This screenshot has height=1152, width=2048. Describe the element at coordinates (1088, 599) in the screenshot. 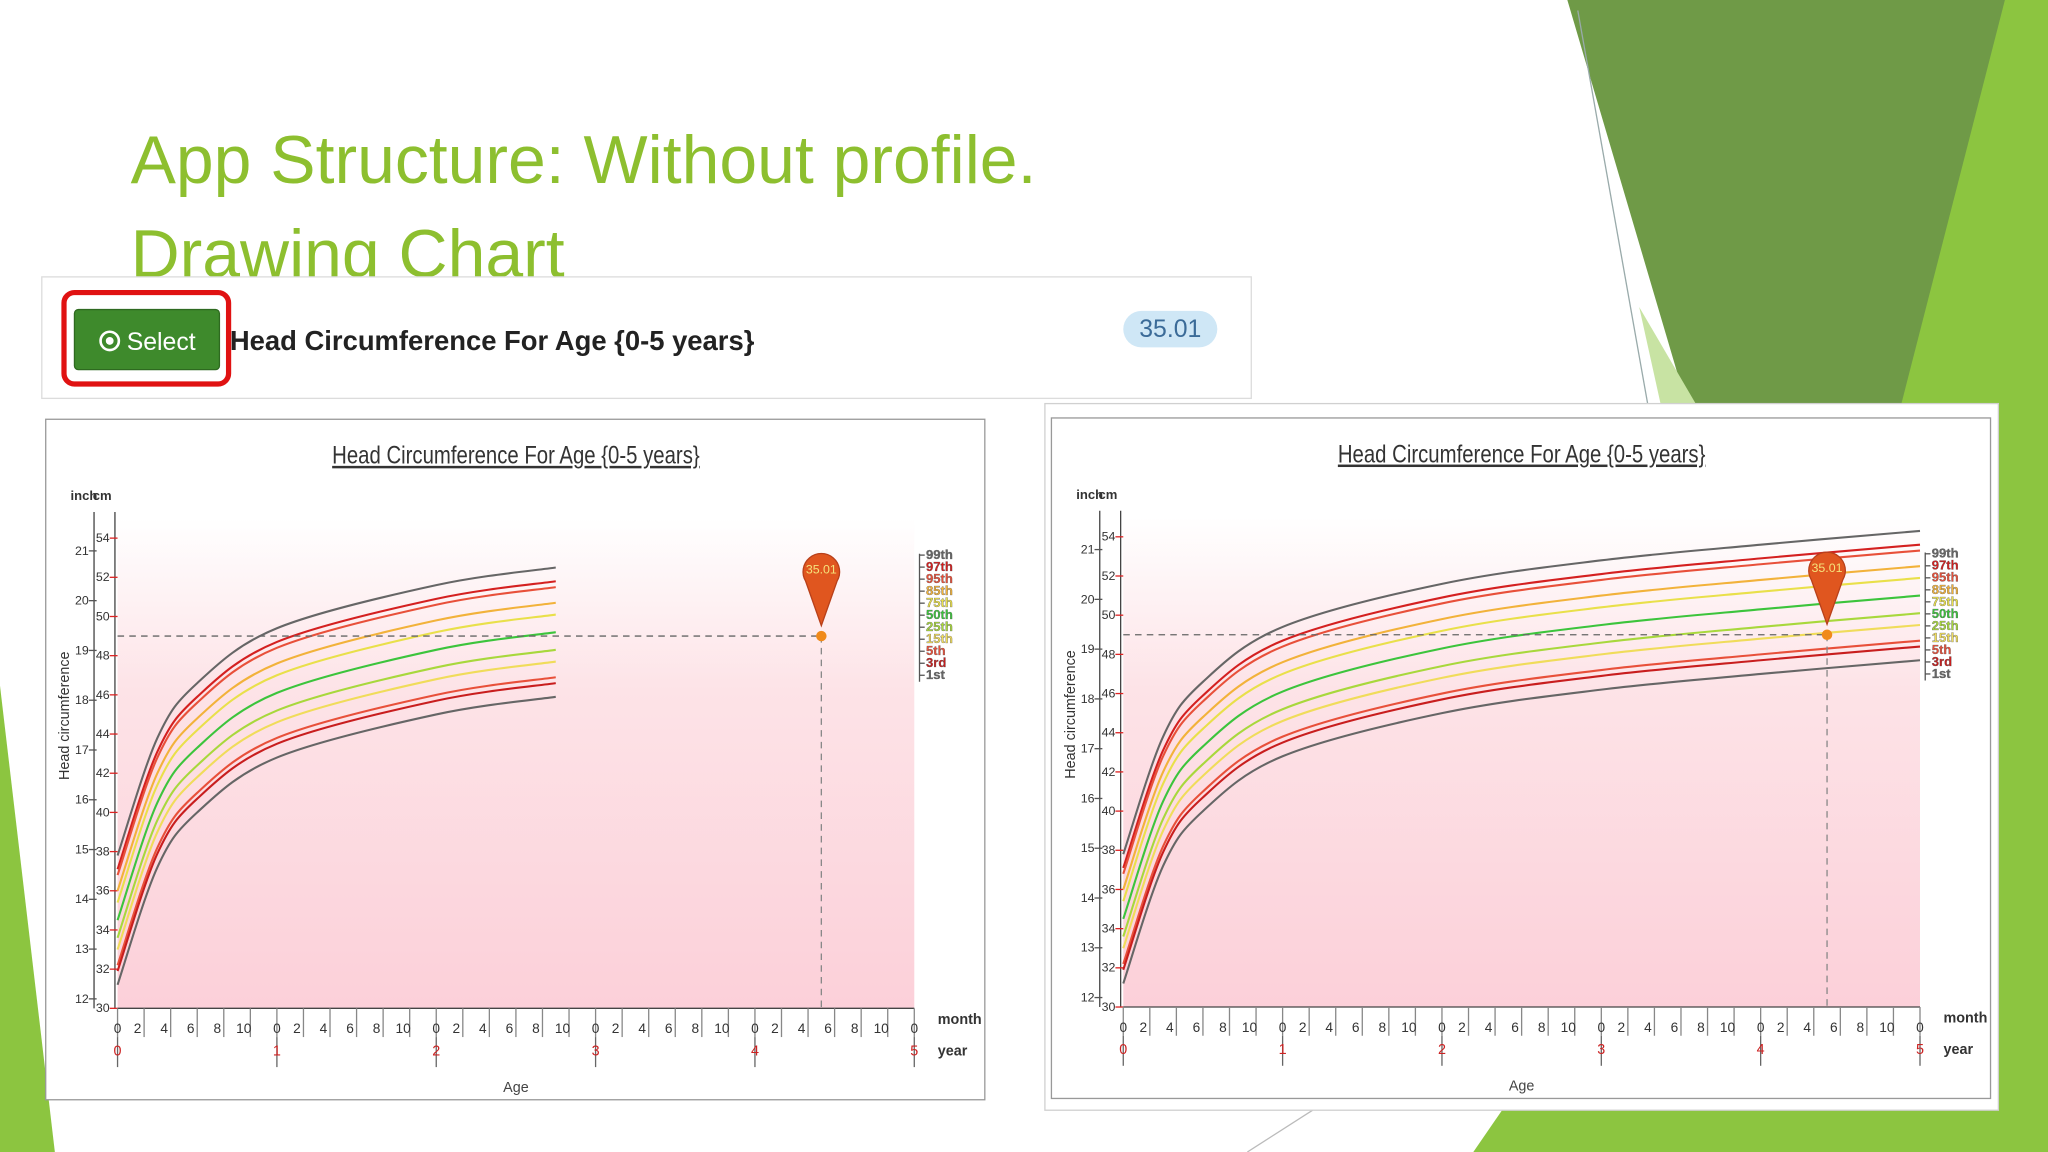

I see `y2-tick-label: 20` at that location.